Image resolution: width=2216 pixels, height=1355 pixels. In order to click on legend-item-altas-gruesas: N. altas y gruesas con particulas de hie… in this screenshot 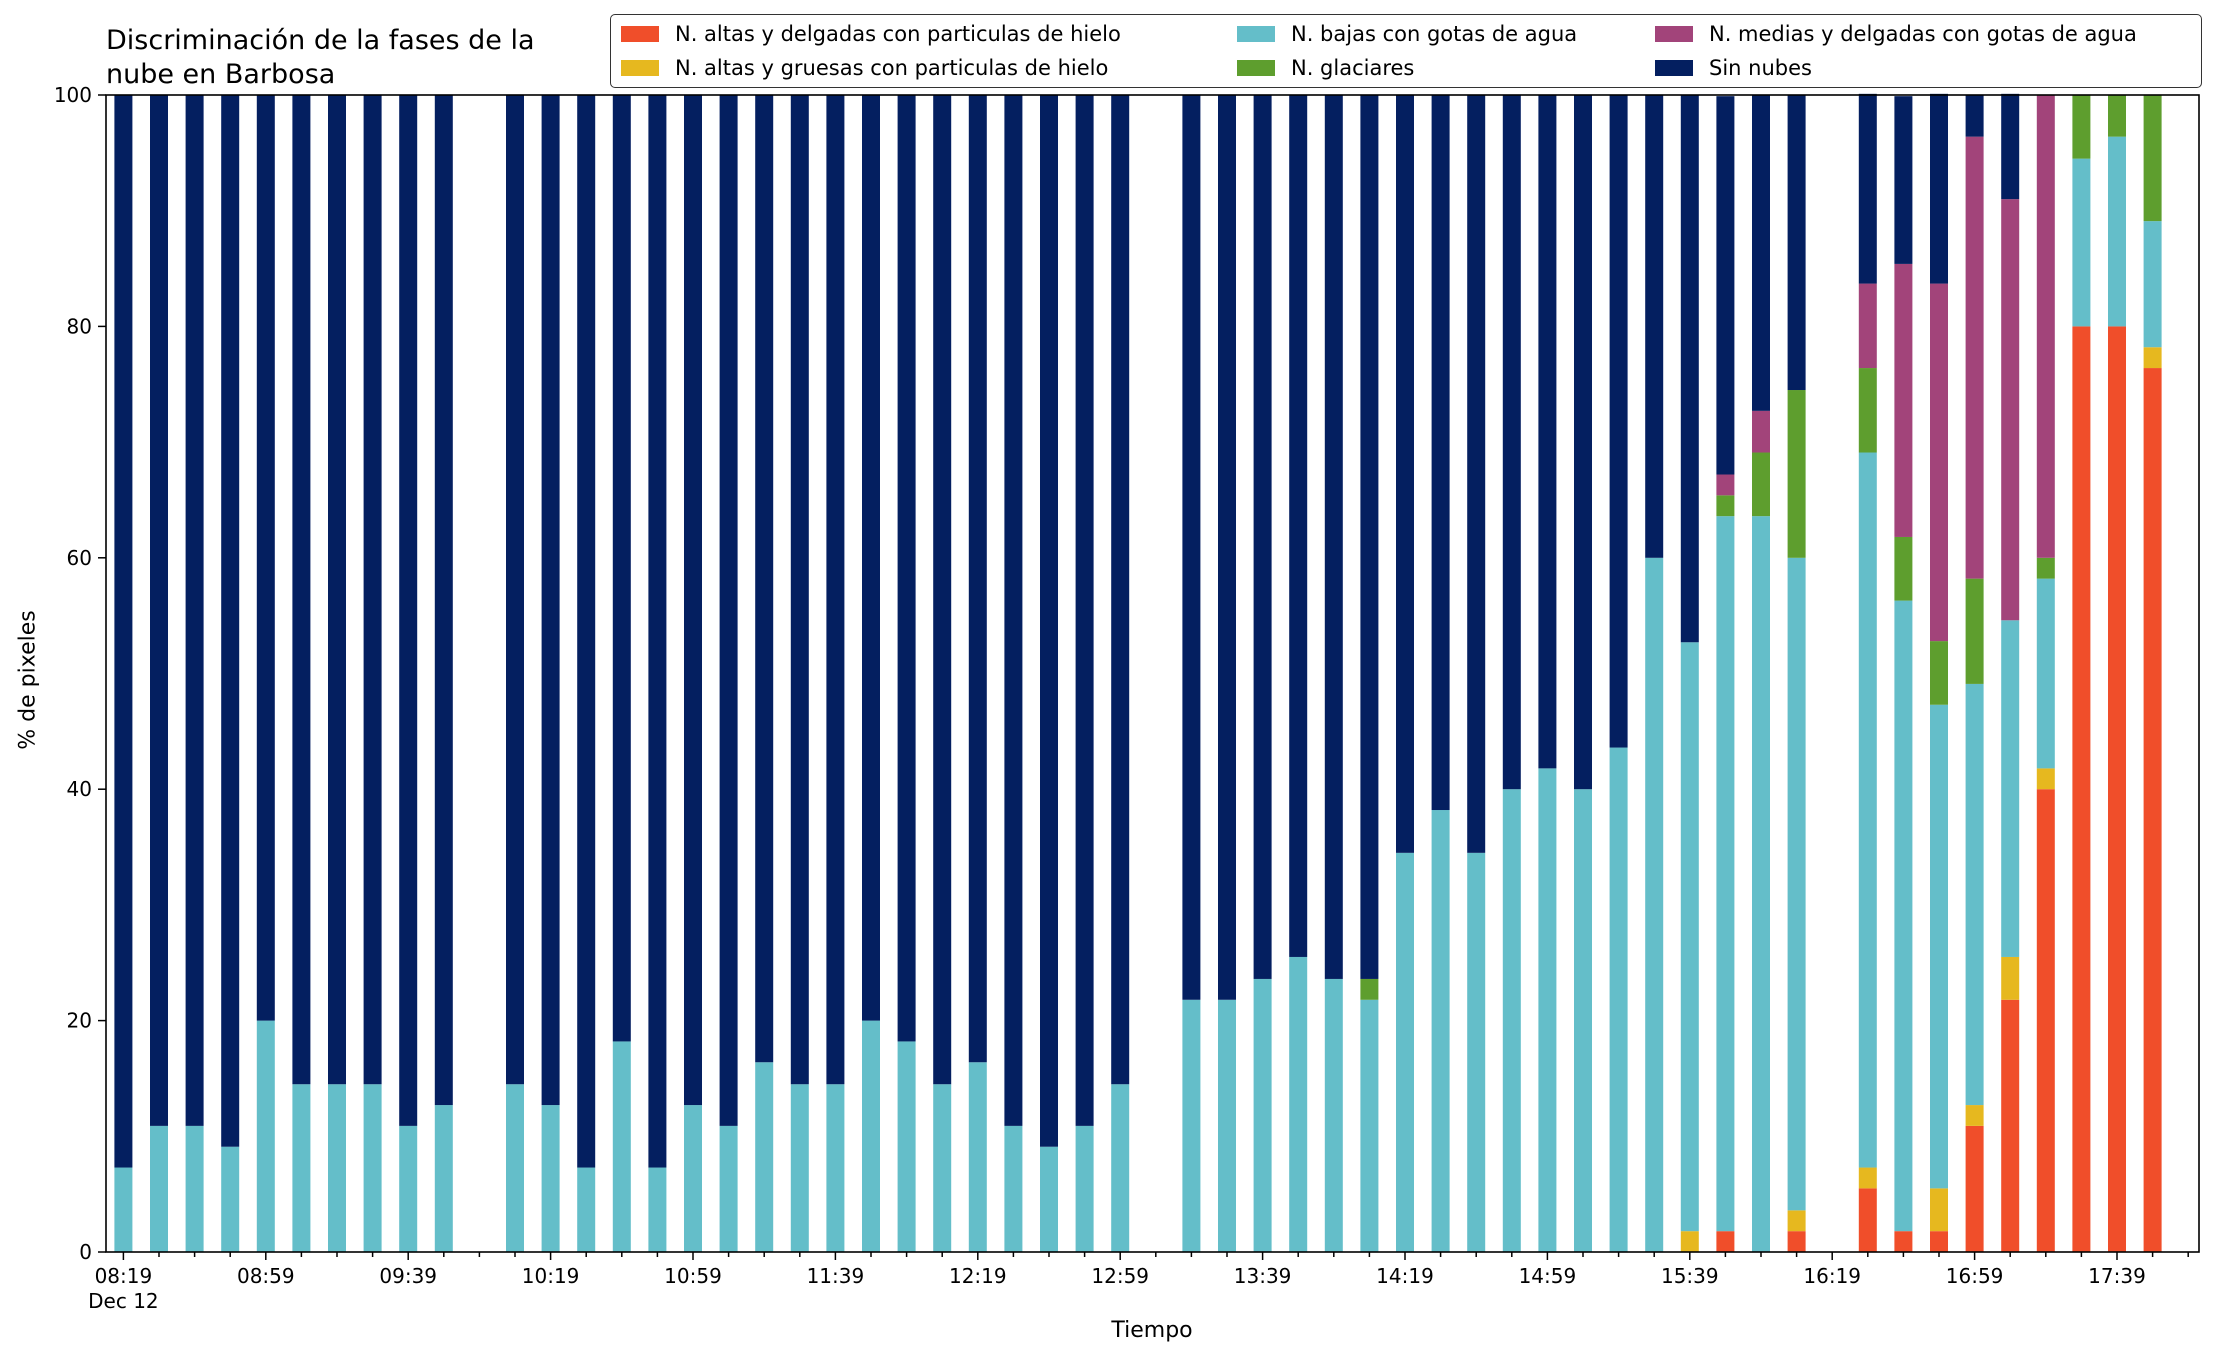, I will do `click(864, 68)`.